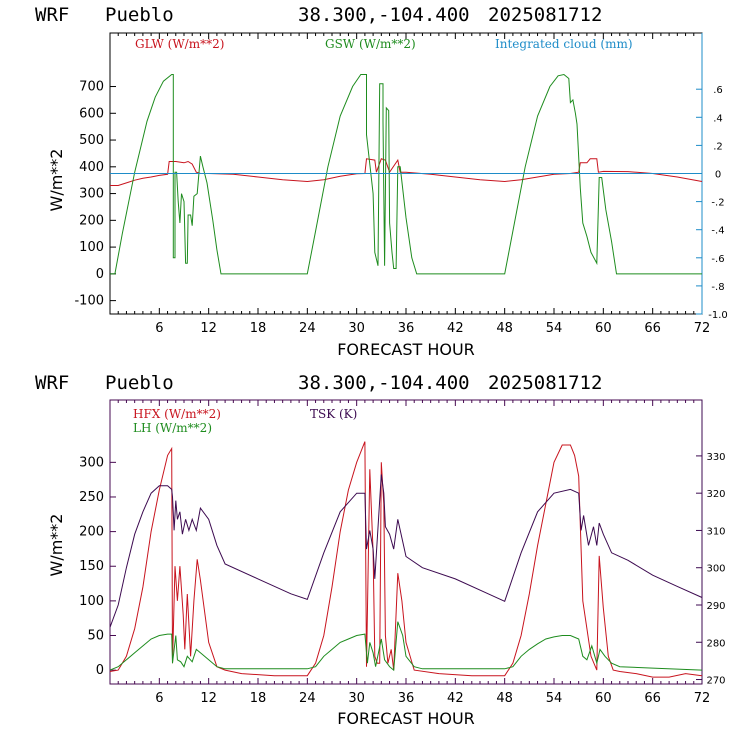 This screenshot has width=740, height=740. What do you see at coordinates (95, 636) in the screenshot?
I see `y-tick-label: 50` at bounding box center [95, 636].